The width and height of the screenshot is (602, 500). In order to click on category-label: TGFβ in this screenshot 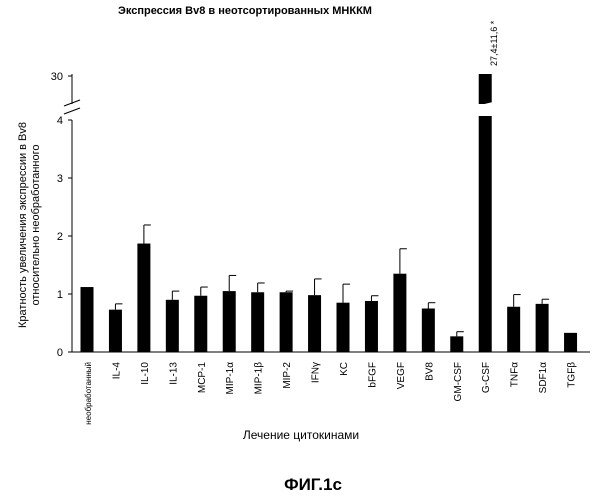, I will do `click(572, 375)`.